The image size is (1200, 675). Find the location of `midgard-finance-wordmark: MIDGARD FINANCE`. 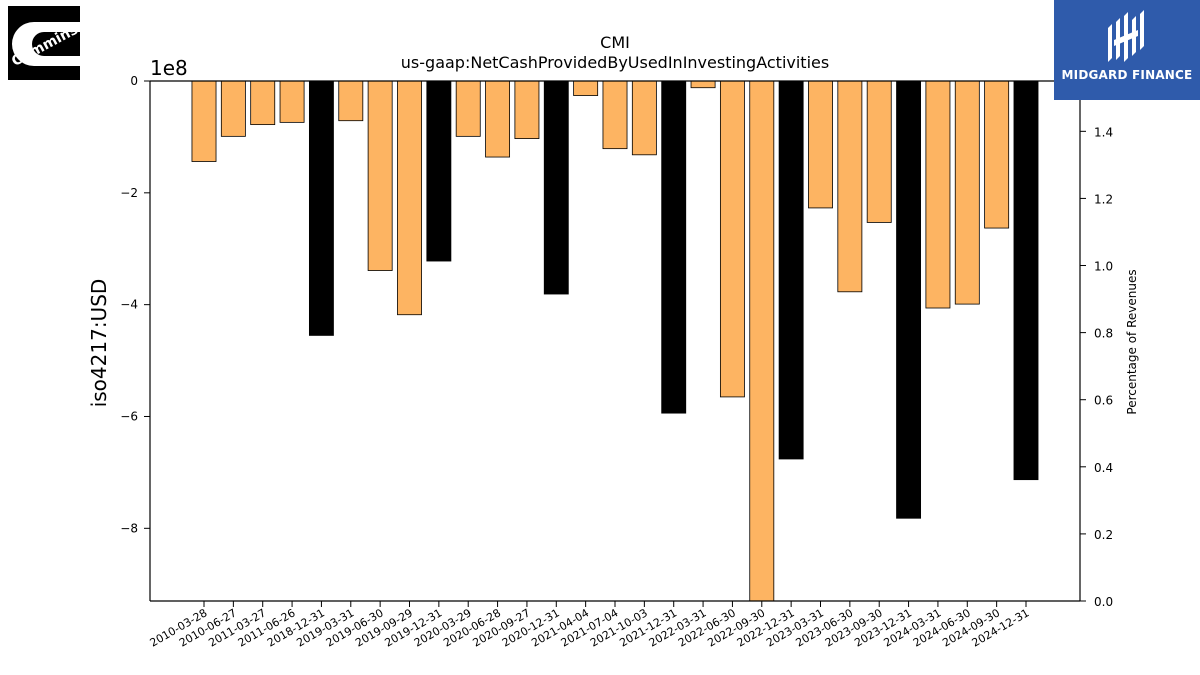

midgard-finance-wordmark: MIDGARD FINANCE is located at coordinates (1127, 75).